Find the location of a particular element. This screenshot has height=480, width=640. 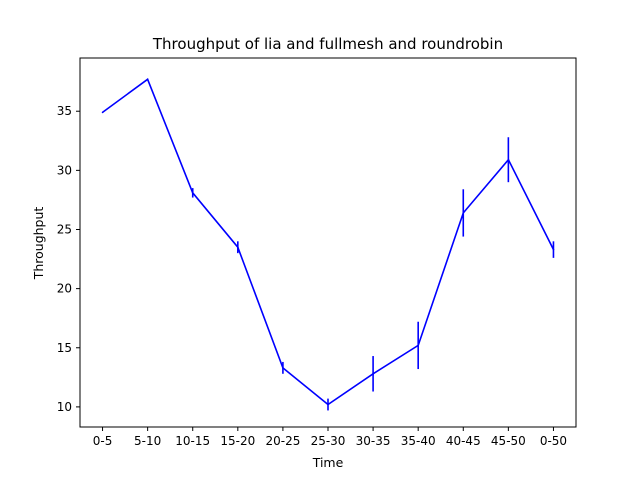

y-tick-label: 15 is located at coordinates (64, 348).